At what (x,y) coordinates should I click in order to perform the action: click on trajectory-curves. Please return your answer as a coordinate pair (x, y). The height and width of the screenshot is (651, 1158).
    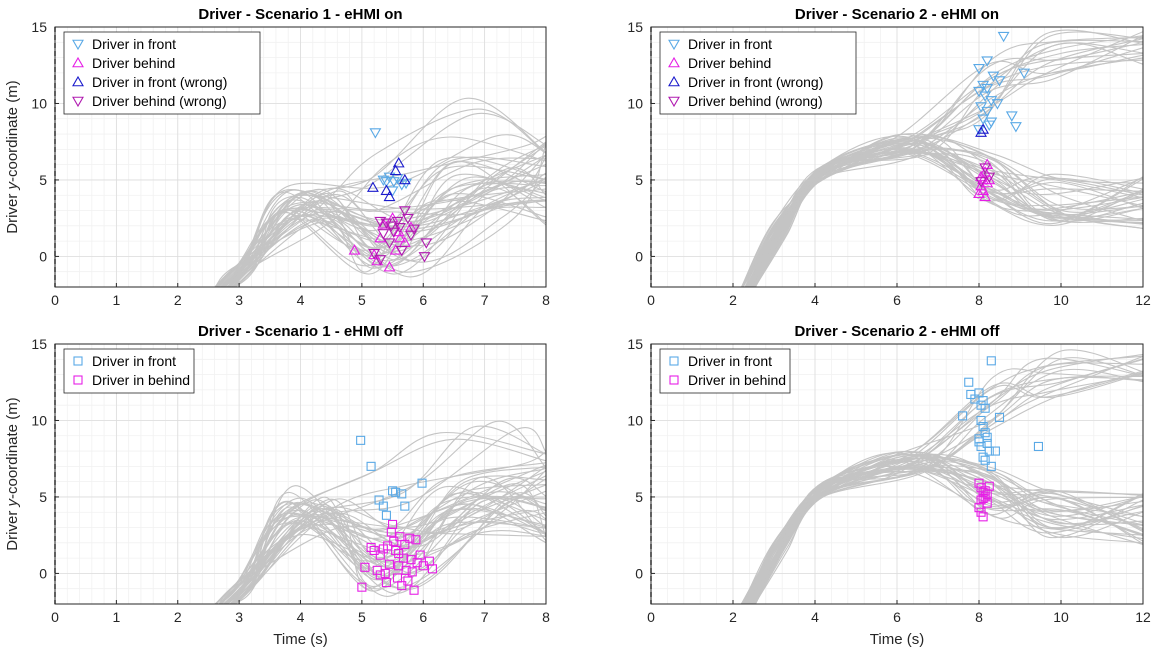
    Looking at the image, I should click on (942, 158).